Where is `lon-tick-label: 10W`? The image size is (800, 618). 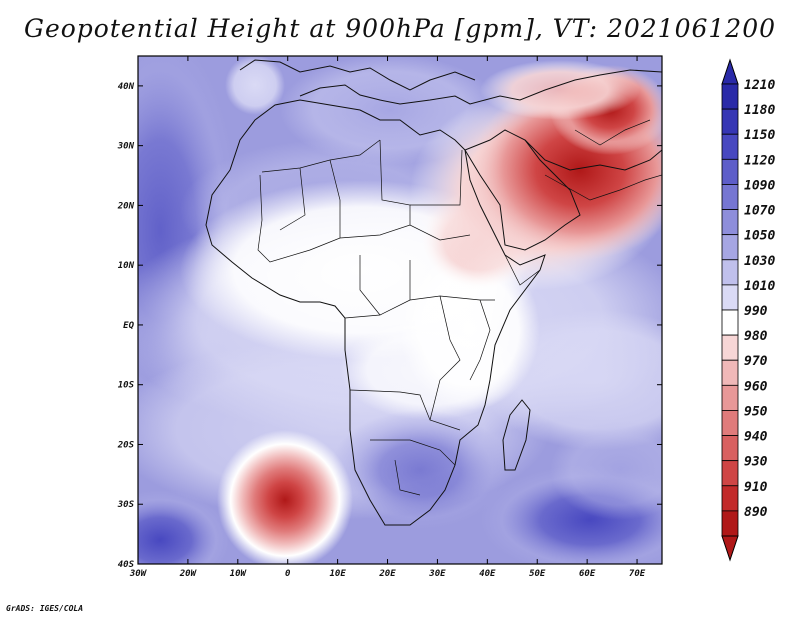 lon-tick-label: 10W is located at coordinates (239, 574).